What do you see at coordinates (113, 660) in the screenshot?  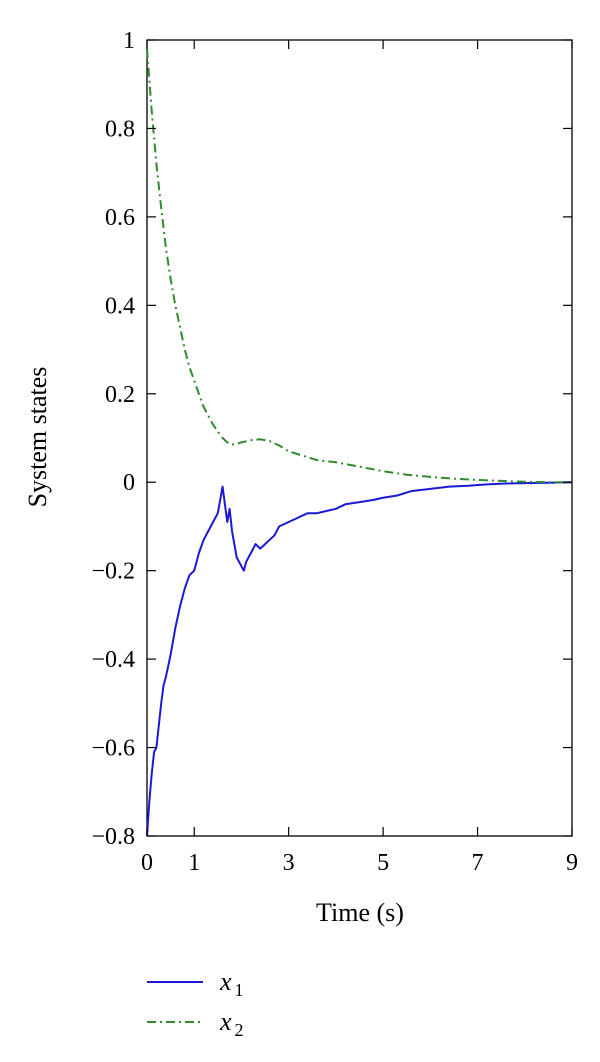 I see `y-tick-label: −0.4` at bounding box center [113, 660].